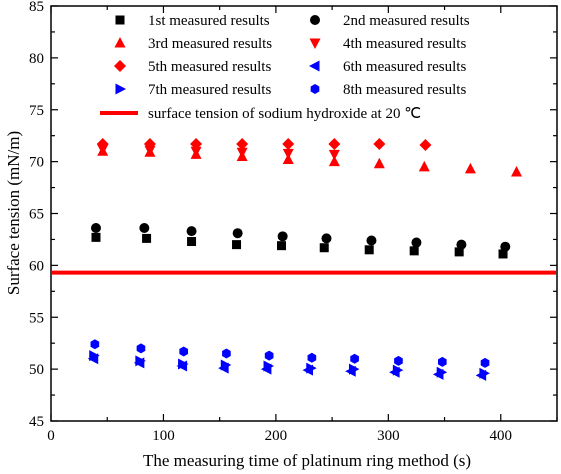  I want to click on y-axis-title: Surface tension (mN/m), so click(13, 213).